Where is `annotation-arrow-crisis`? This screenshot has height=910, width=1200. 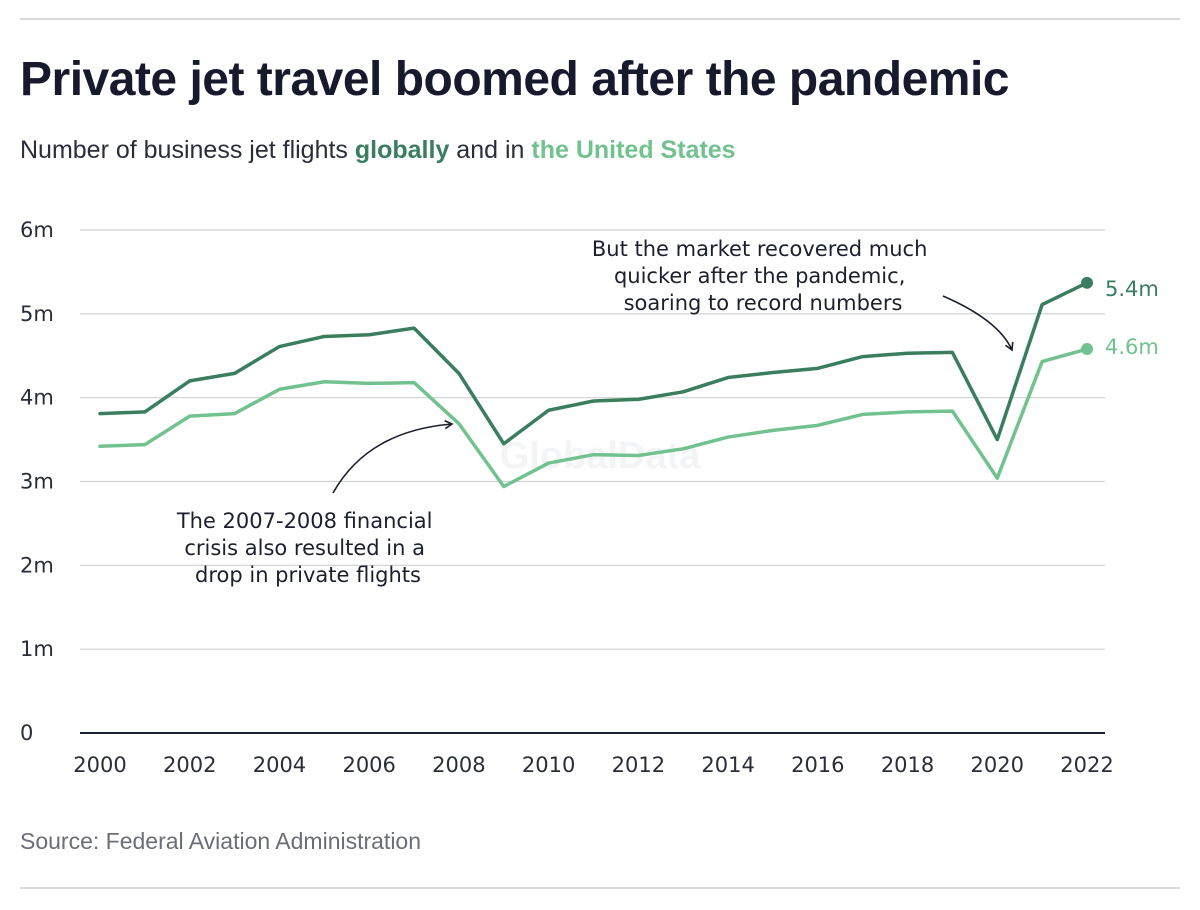
annotation-arrow-crisis is located at coordinates (393, 456).